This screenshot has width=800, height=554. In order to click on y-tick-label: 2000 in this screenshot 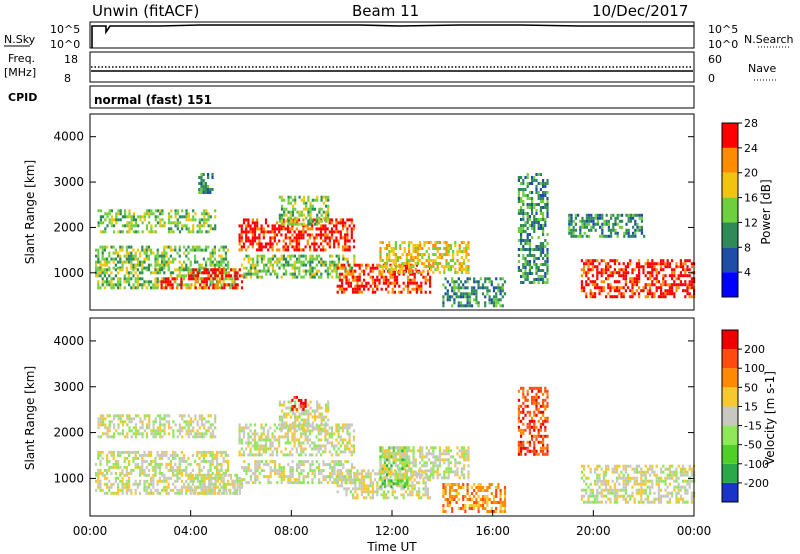, I will do `click(68, 227)`.